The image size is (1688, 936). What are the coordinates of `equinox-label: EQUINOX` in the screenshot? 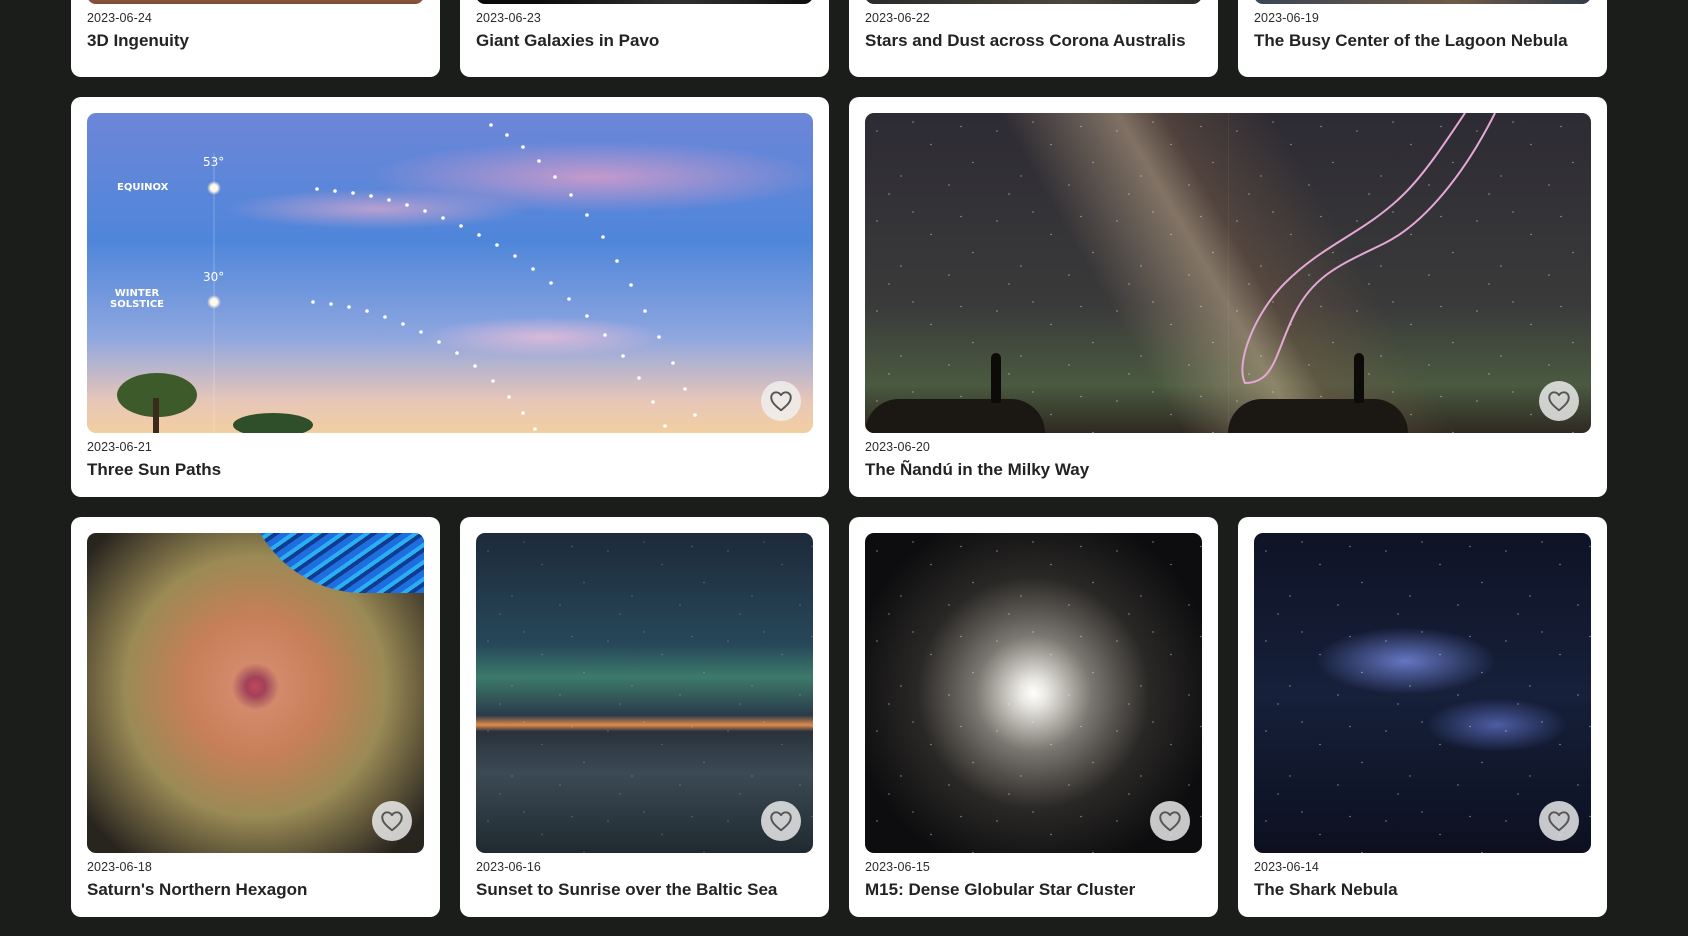 It's located at (143, 187).